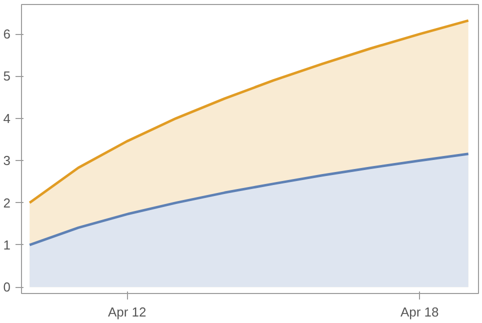  What do you see at coordinates (127, 312) in the screenshot?
I see `x-tick-label: Apr 12` at bounding box center [127, 312].